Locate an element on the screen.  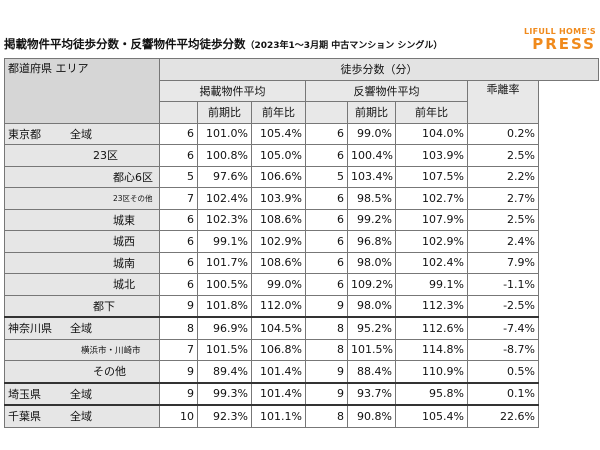
inquired-qoq-cell: 99.2% is located at coordinates (371, 219).